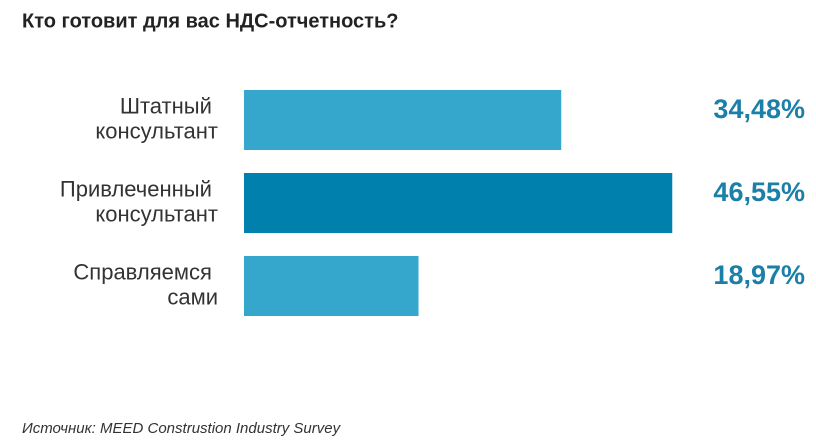 The image size is (816, 443). Describe the element at coordinates (759, 109) in the screenshot. I see `value-label: 34,48%` at that location.